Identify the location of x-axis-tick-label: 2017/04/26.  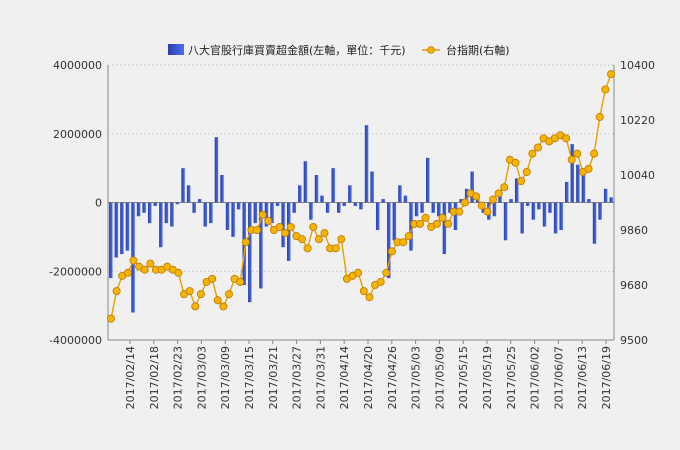
(392, 377).